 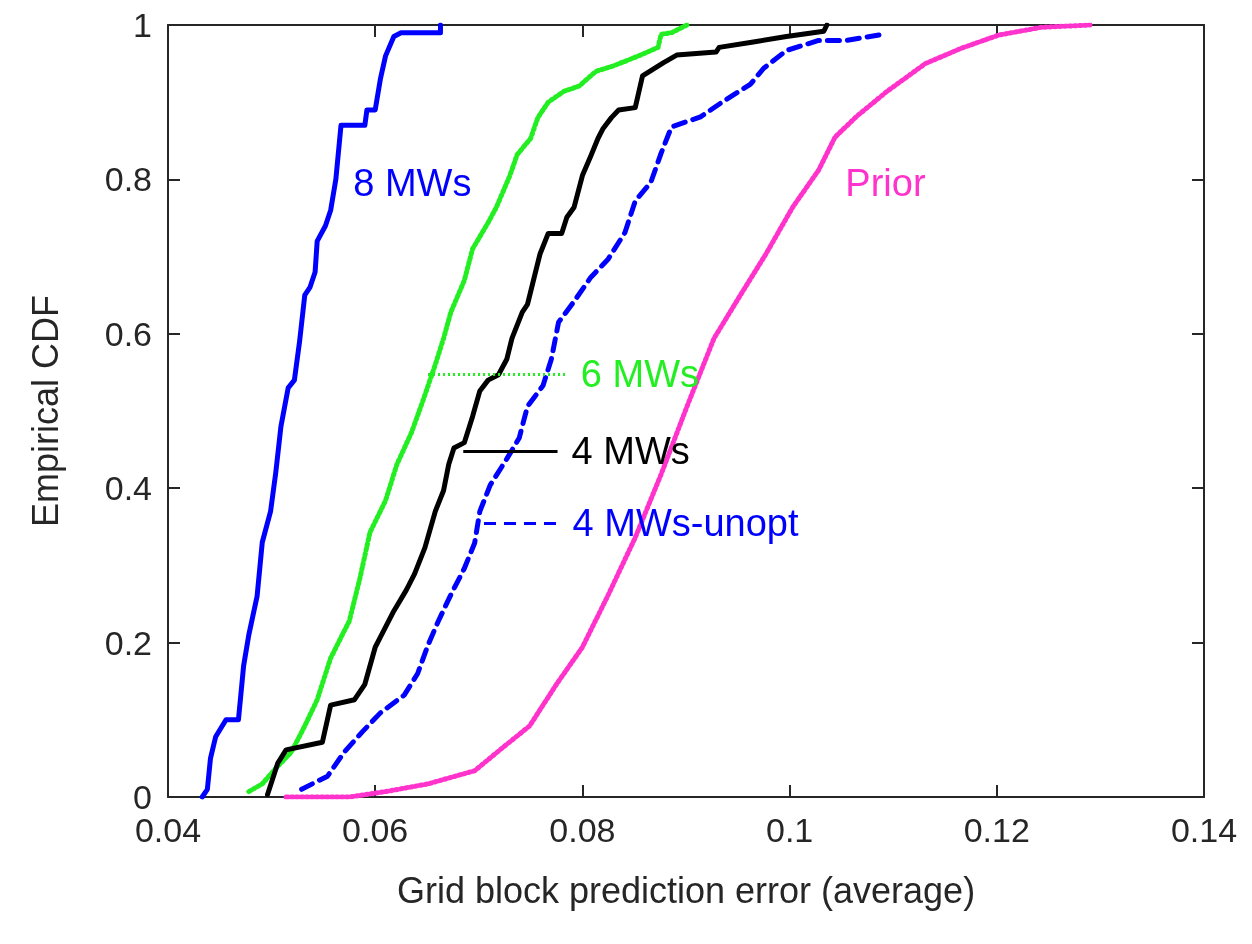 What do you see at coordinates (128, 333) in the screenshot?
I see `y-tick-label: 0.6` at bounding box center [128, 333].